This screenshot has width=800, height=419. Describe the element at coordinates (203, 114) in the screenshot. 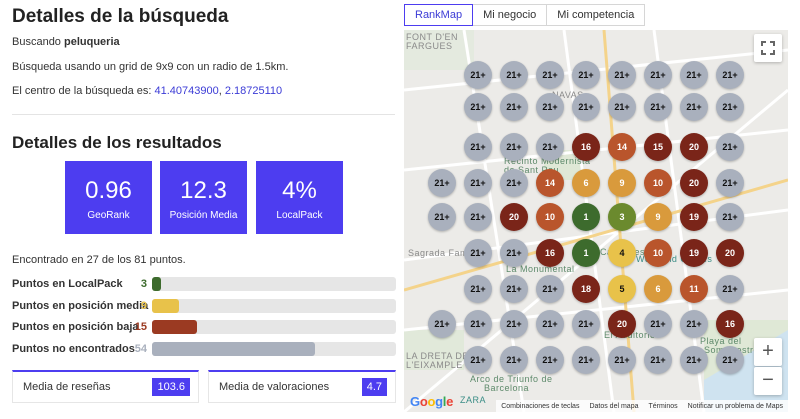

I see `section-divider` at that location.